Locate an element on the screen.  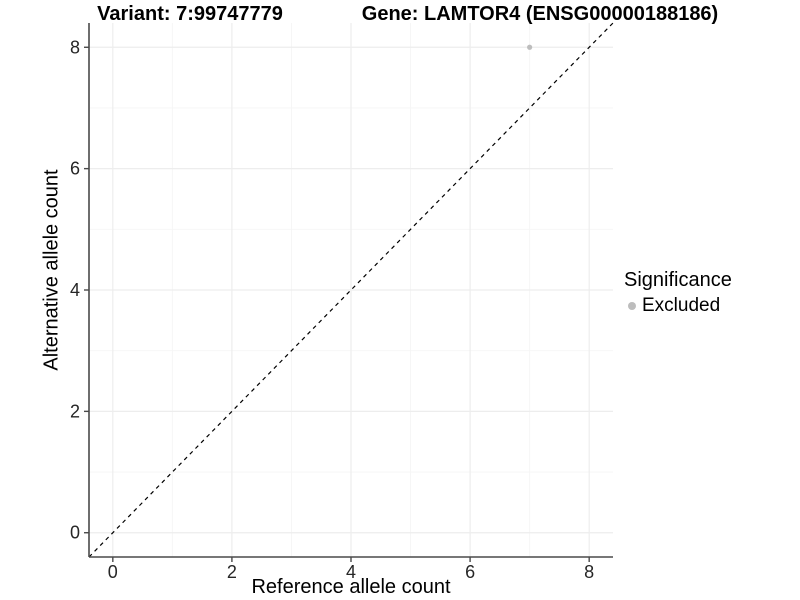
legend-item-excluded: Excluded is located at coordinates (678, 306).